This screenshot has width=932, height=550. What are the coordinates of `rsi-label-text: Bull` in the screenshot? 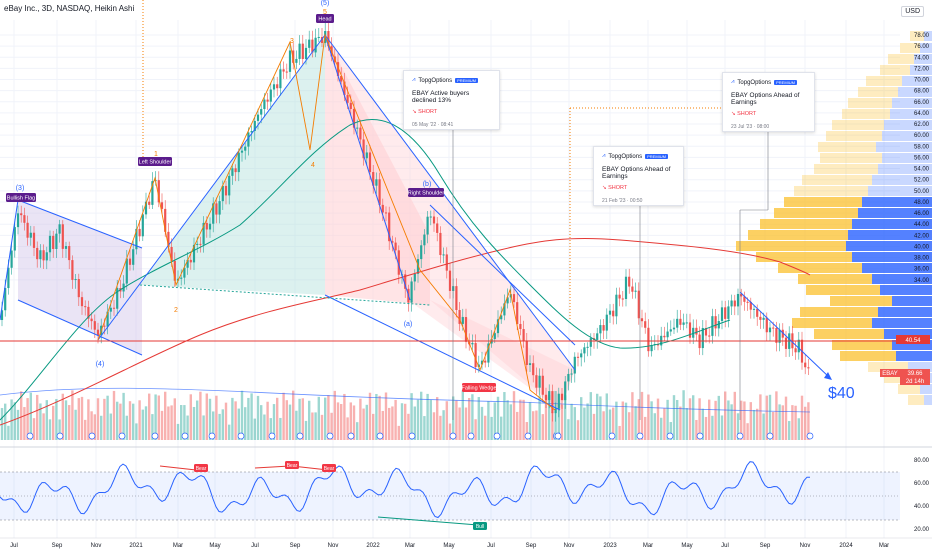 It's located at (480, 527).